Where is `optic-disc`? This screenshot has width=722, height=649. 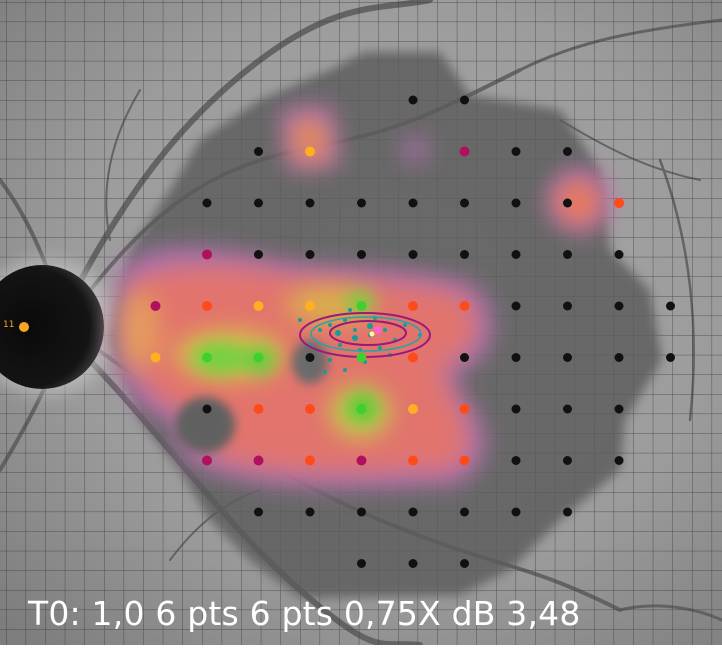 optic-disc is located at coordinates (52, 327).